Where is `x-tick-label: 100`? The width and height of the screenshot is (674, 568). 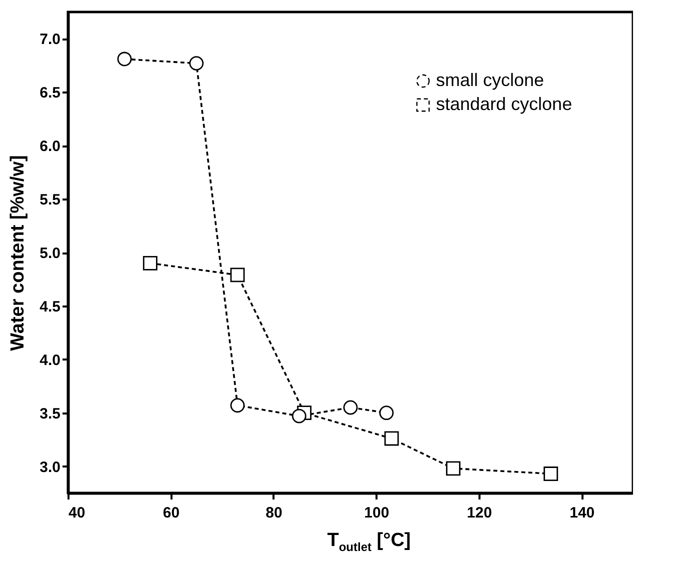
x-tick-label: 100 is located at coordinates (377, 513).